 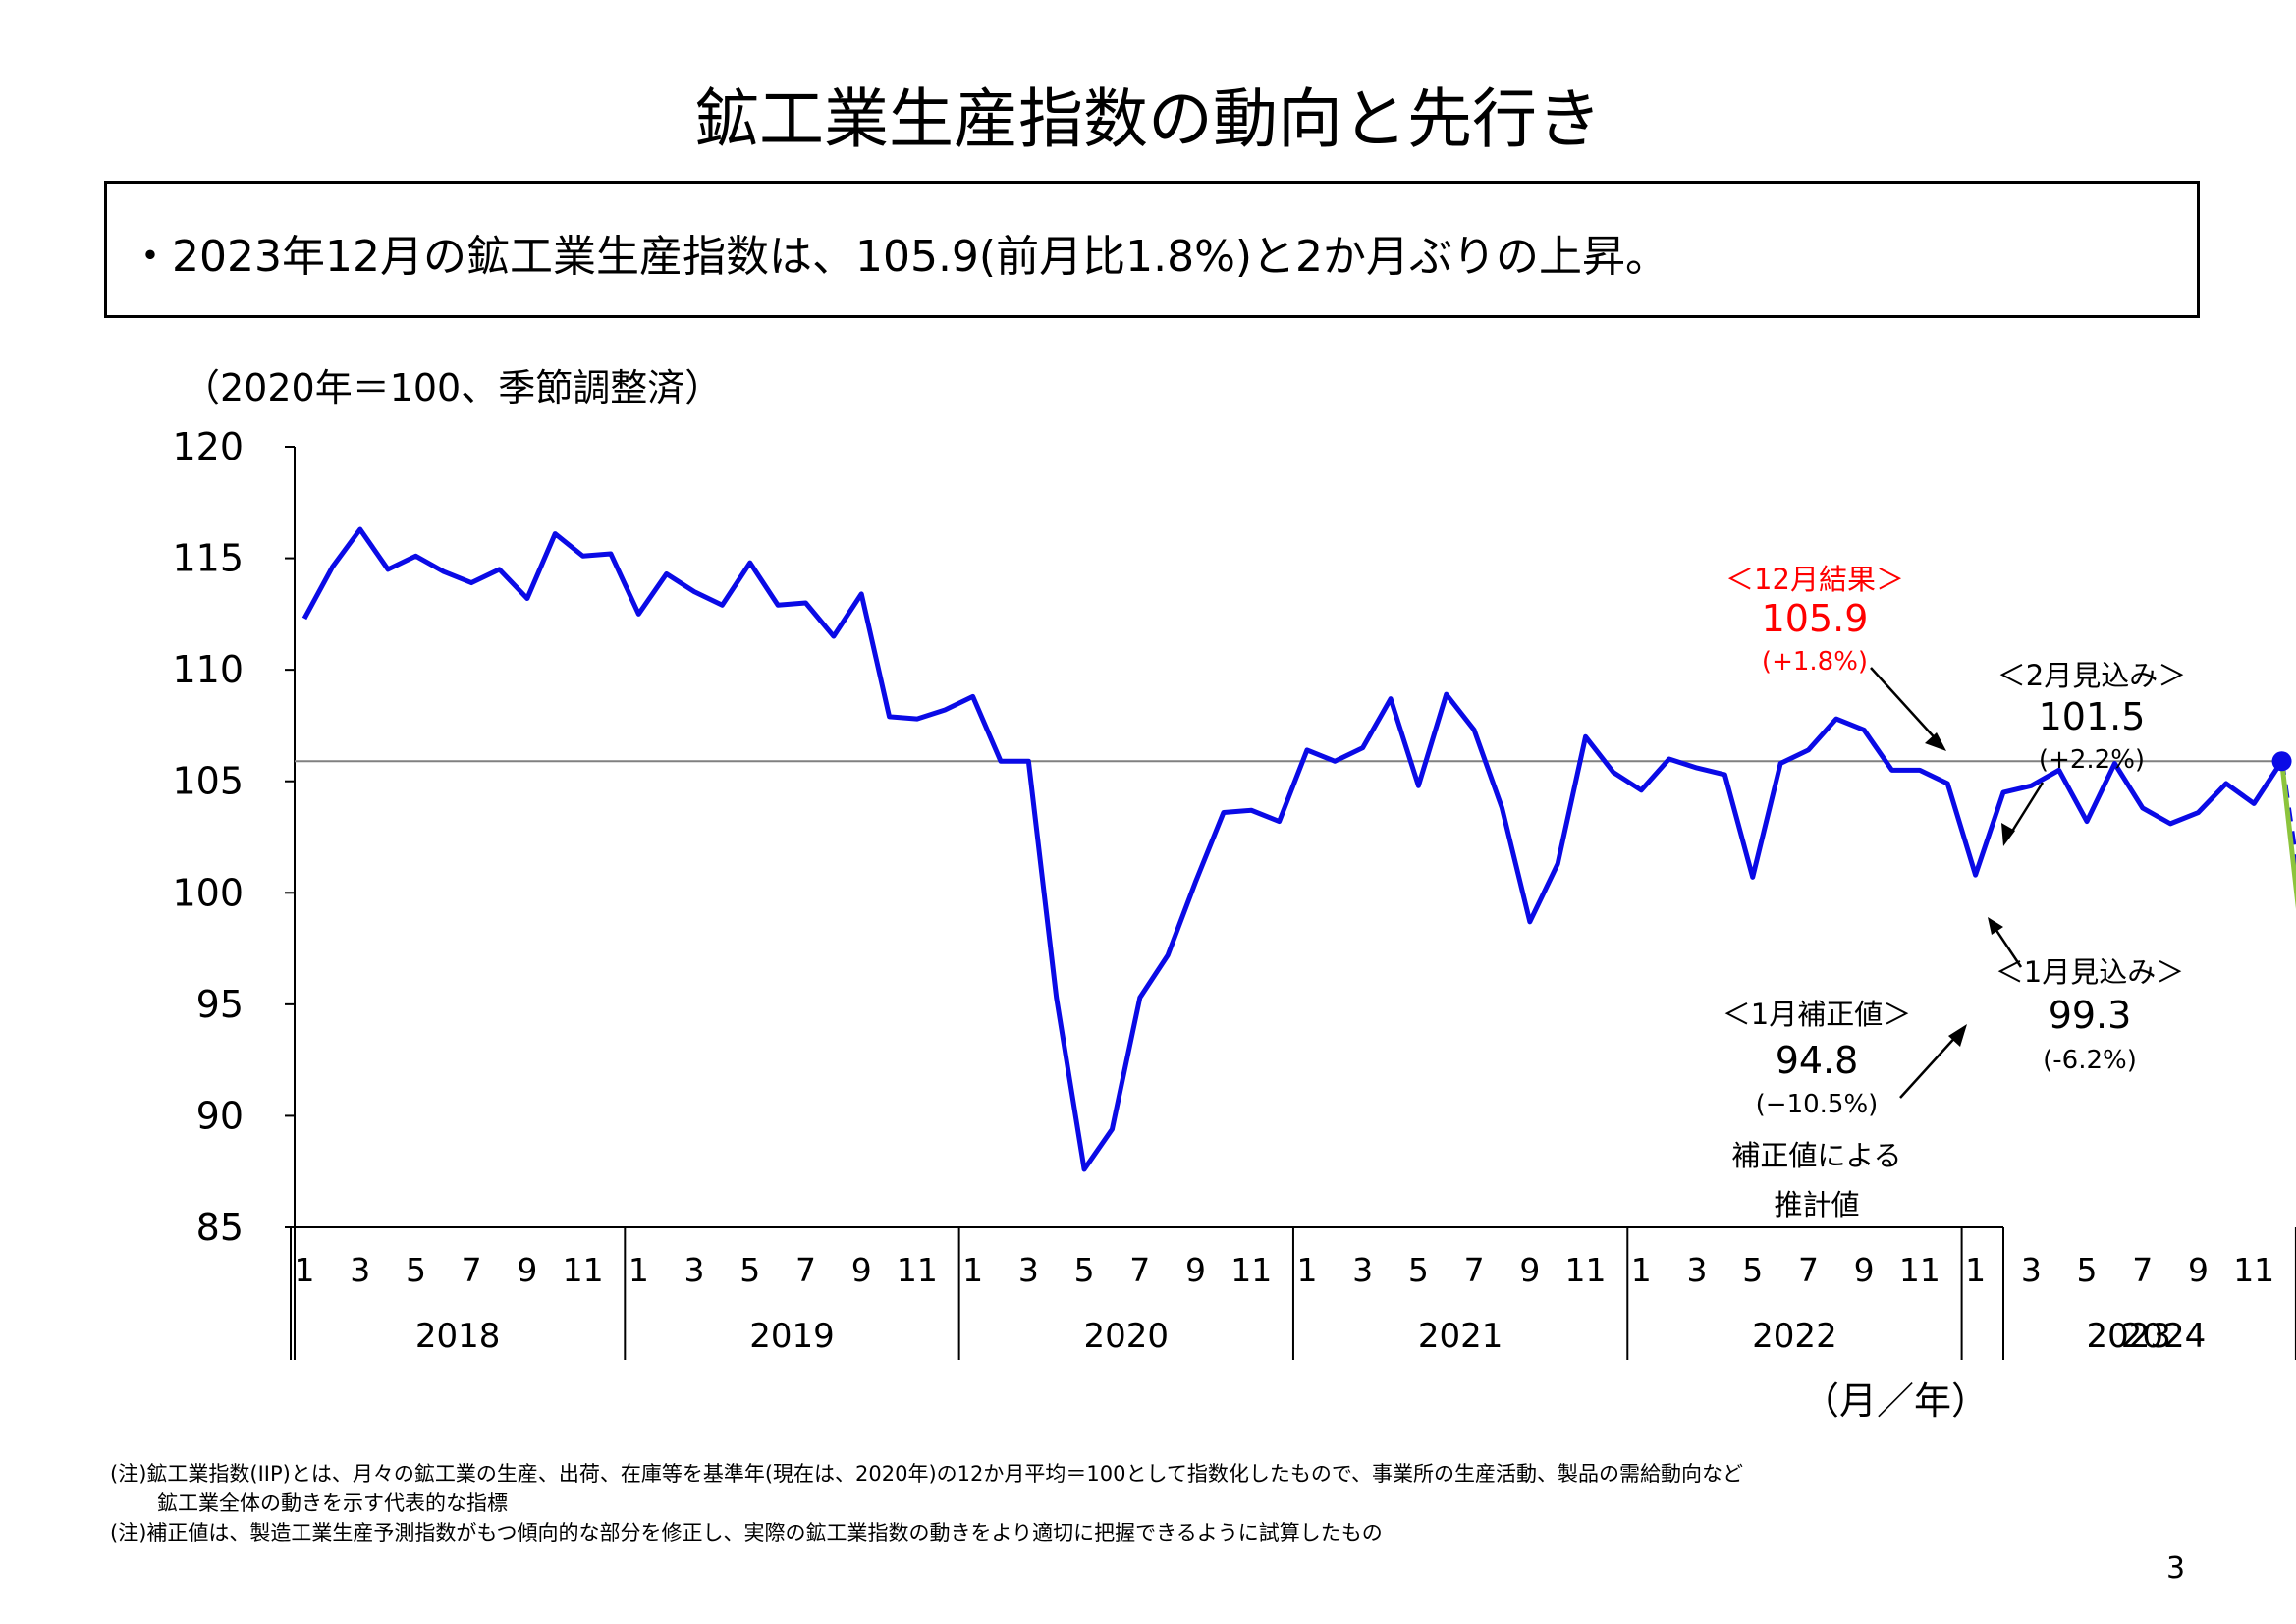 I want to click on year-tick-label: 2018, so click(x=458, y=1336).